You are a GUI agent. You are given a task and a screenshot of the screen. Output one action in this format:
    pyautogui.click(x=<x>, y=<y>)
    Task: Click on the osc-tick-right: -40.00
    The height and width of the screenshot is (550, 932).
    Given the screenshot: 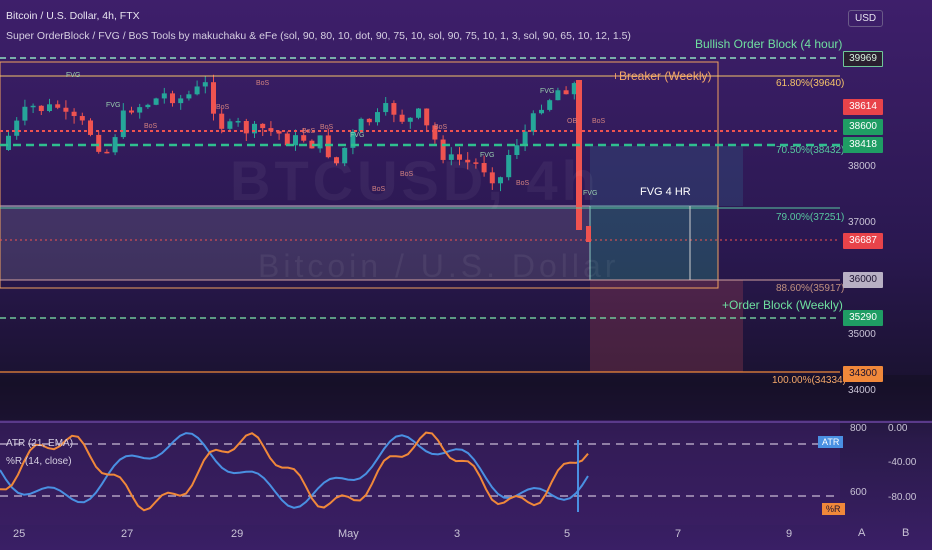 What is the action you would take?
    pyautogui.click(x=902, y=462)
    